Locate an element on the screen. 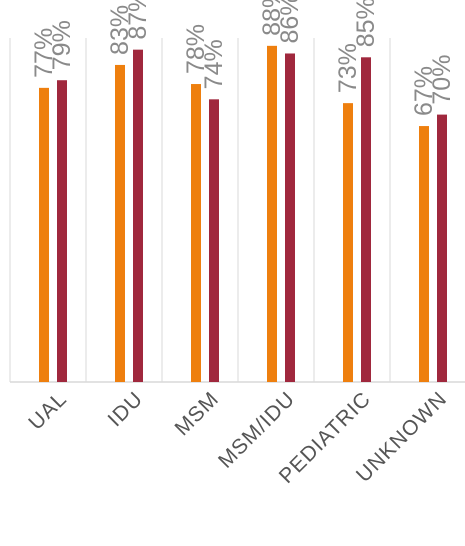 Image resolution: width=465 pixels, height=546 pixels. data-label: 67% is located at coordinates (424, 91).